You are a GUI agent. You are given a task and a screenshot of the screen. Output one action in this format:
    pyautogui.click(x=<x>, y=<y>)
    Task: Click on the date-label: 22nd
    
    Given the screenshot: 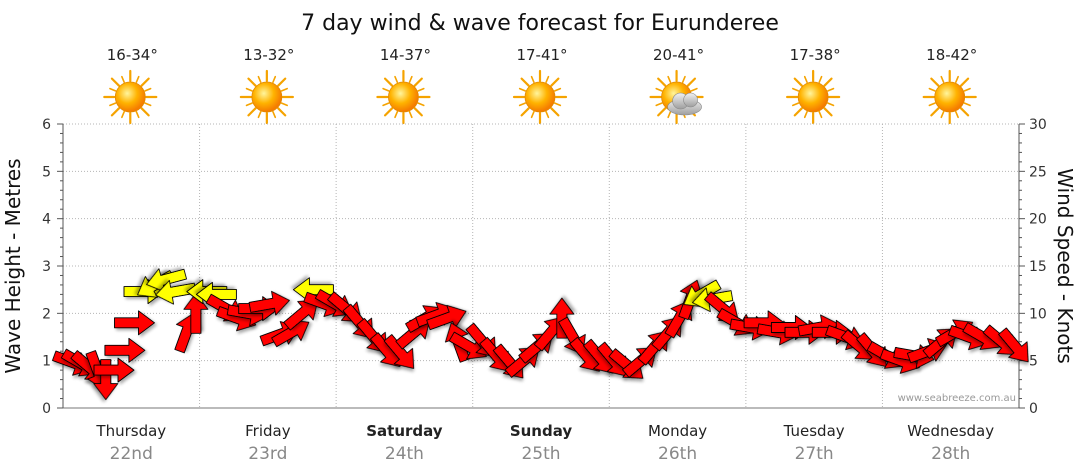 What is the action you would take?
    pyautogui.click(x=131, y=454)
    